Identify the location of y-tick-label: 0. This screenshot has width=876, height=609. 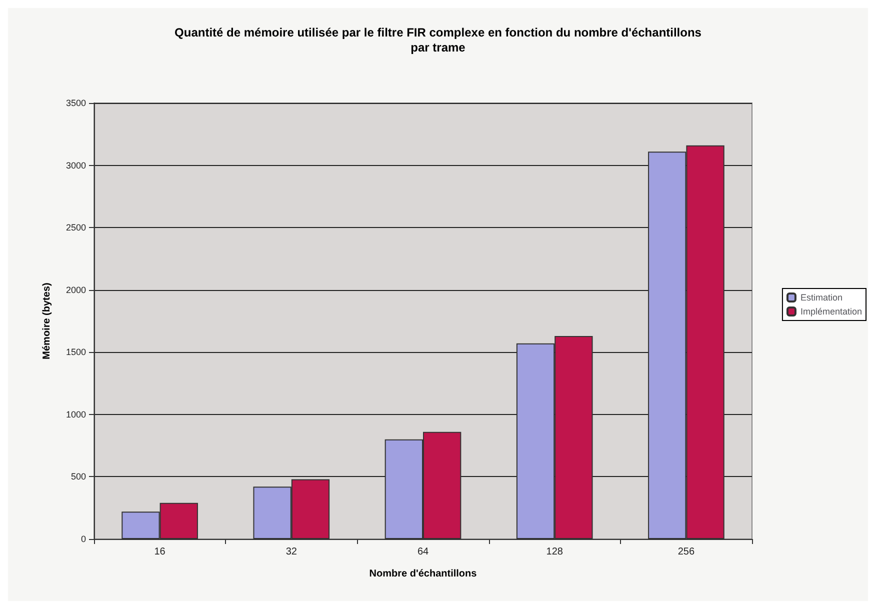
(83, 539).